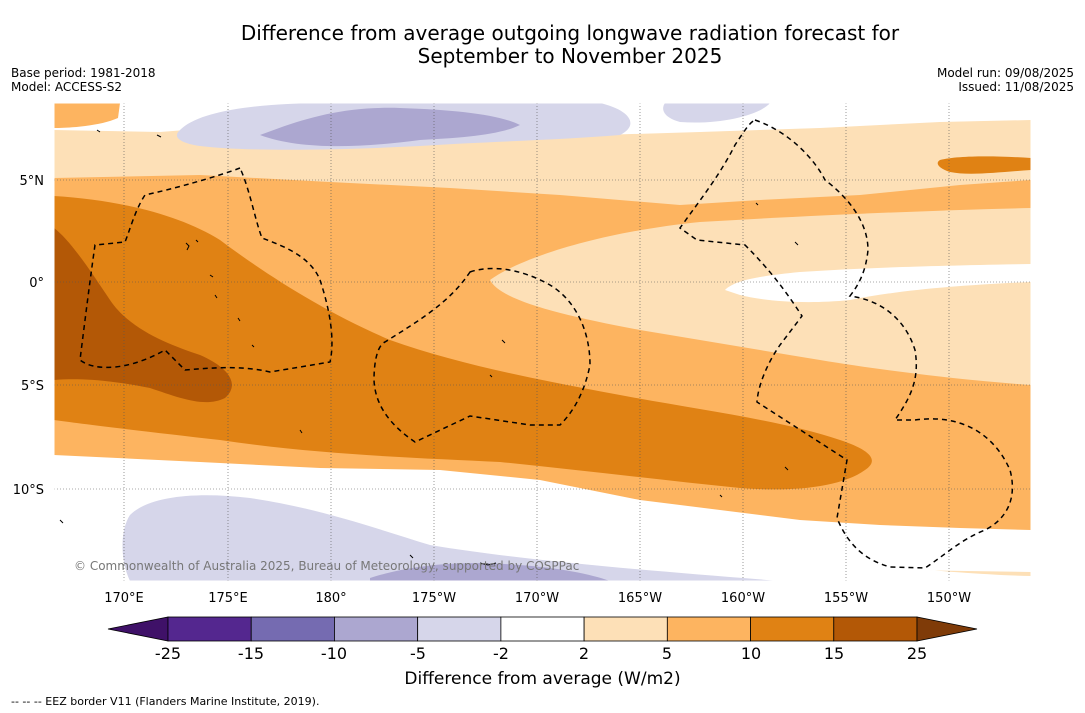 The width and height of the screenshot is (1085, 713). I want to click on title-line-2: September to November 2025, so click(570, 56).